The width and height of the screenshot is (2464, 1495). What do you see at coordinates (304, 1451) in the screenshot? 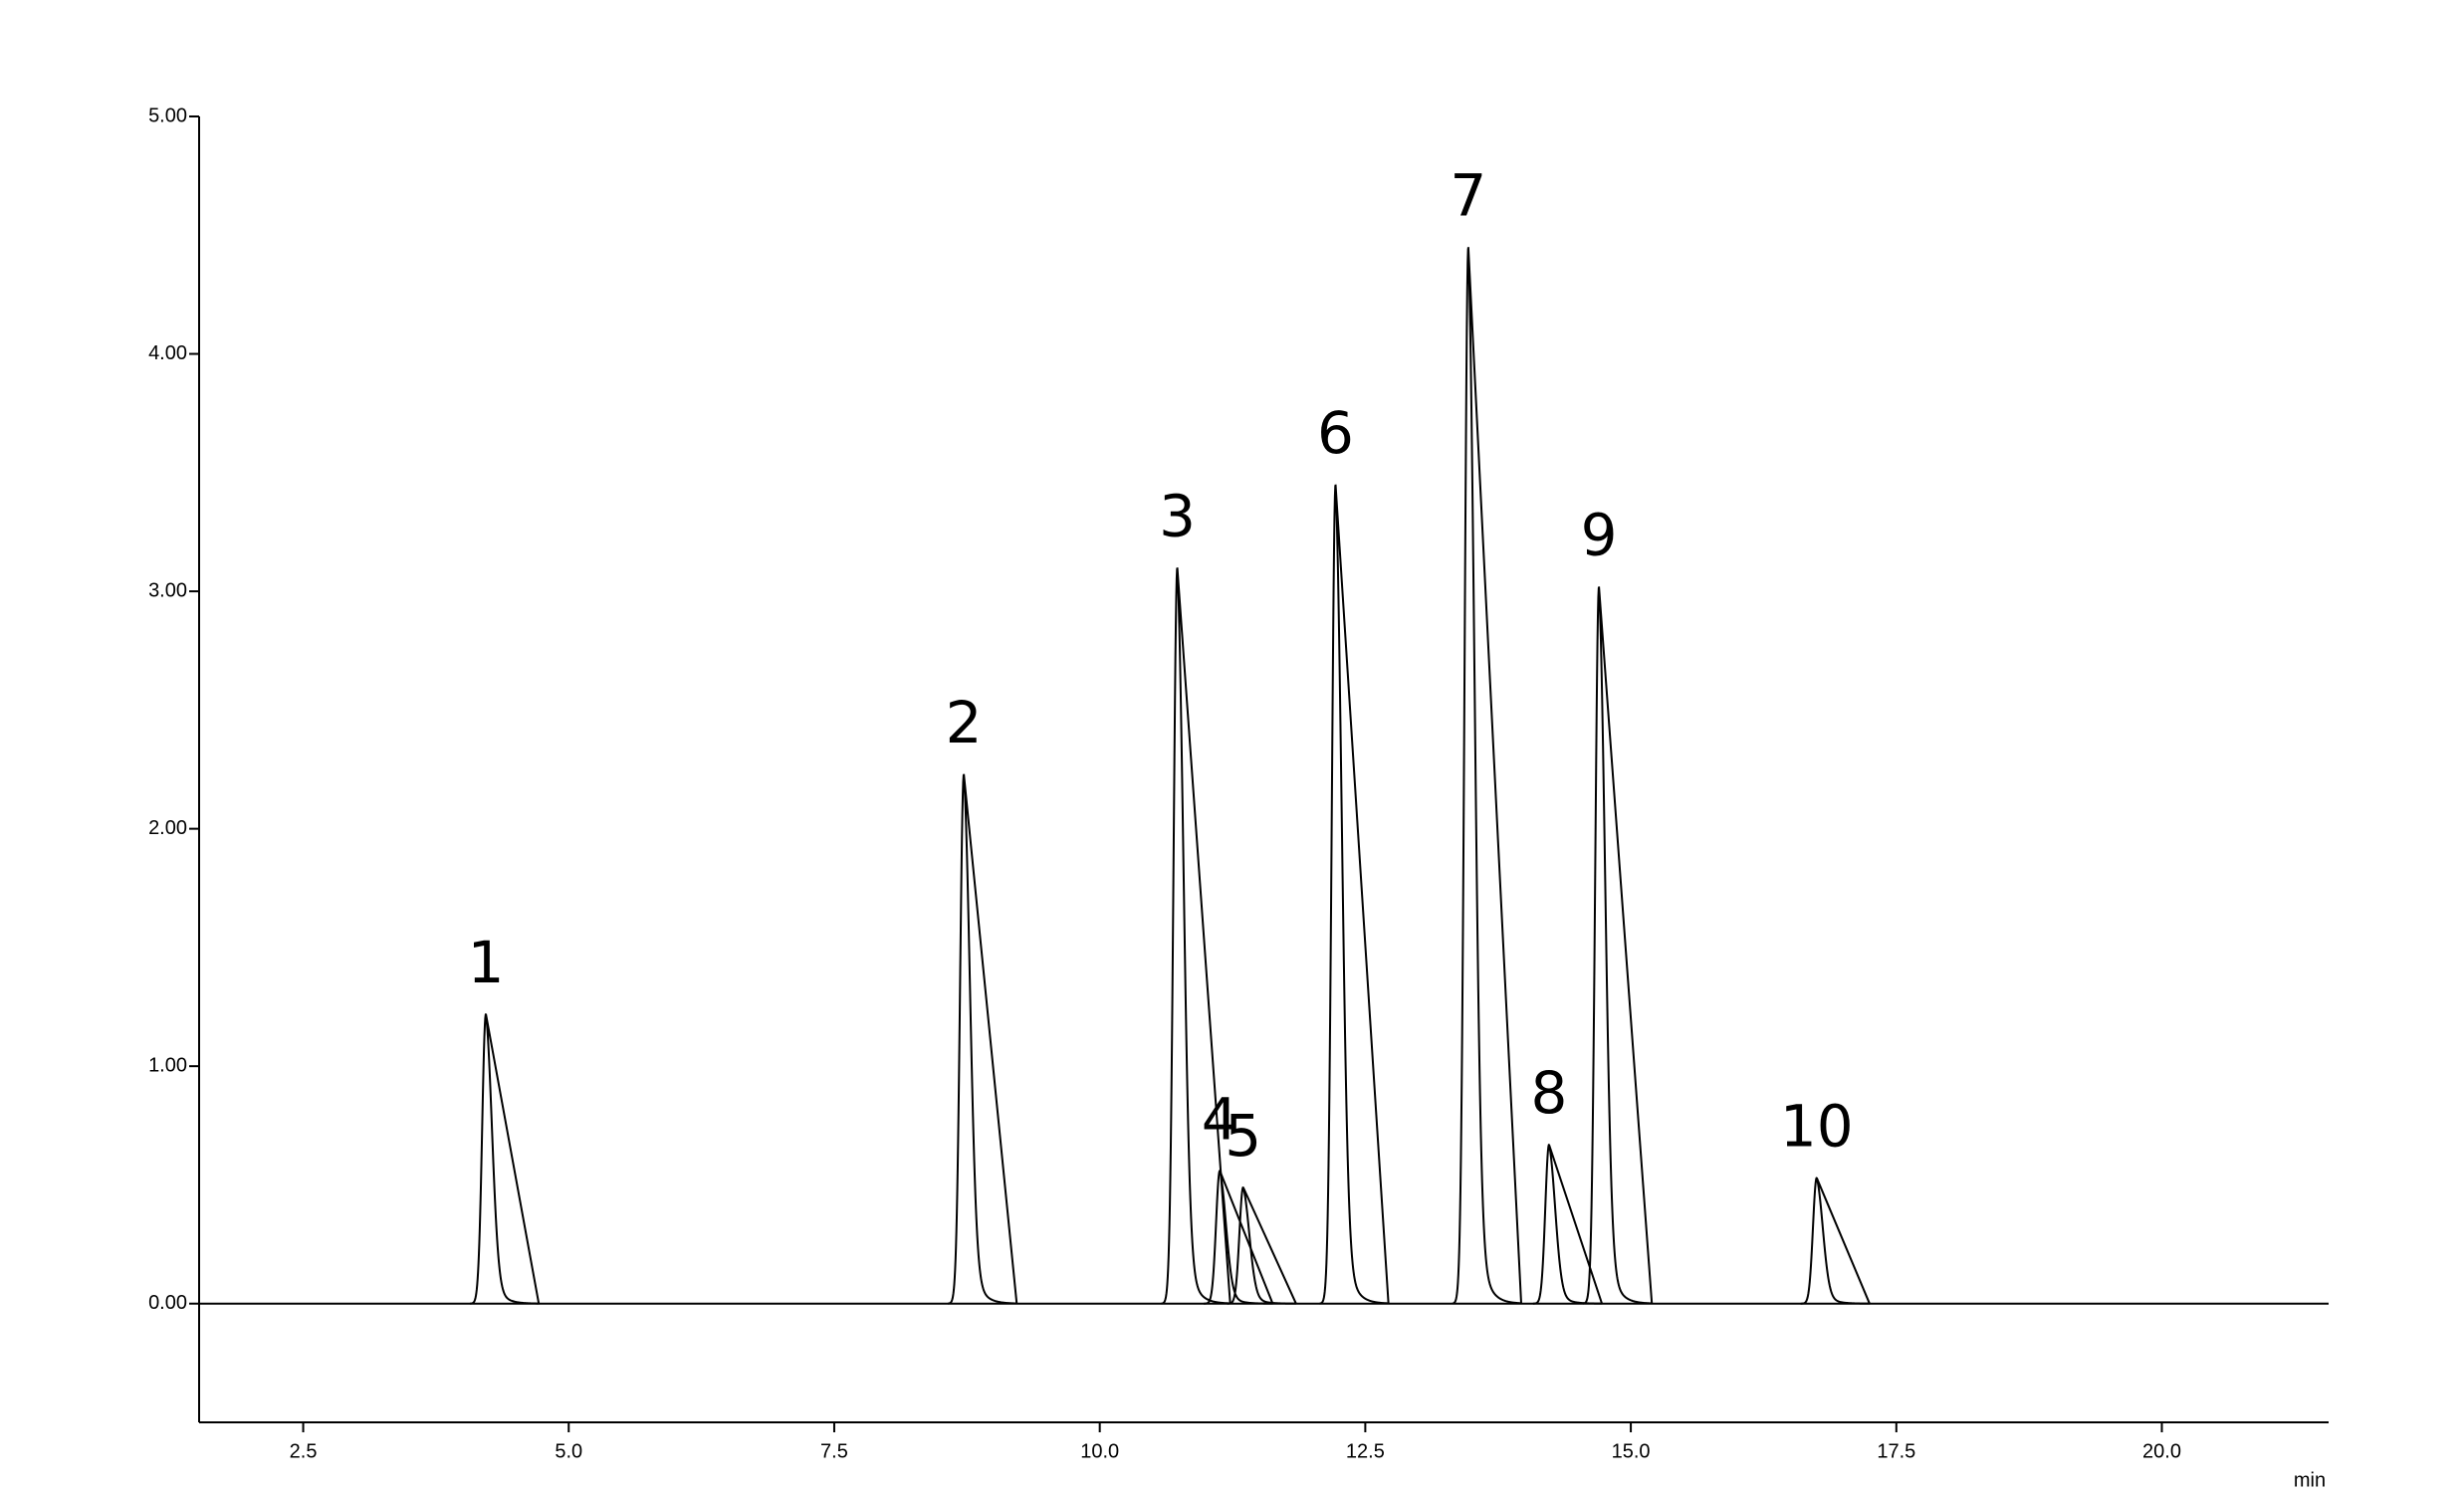
I see `x-tick-label: 2.5` at bounding box center [304, 1451].